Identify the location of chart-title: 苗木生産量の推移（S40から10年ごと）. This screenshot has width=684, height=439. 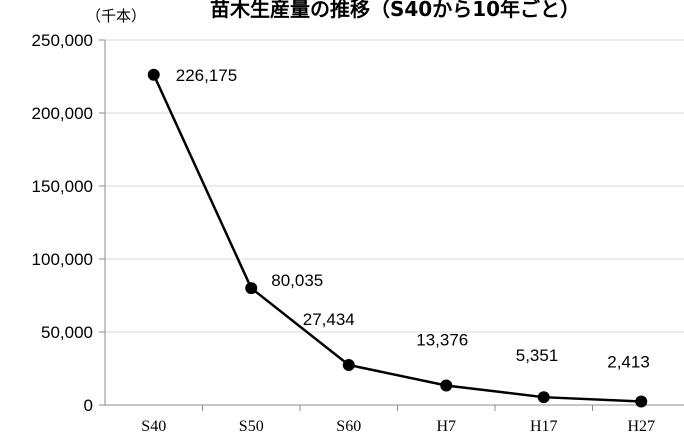
(395, 10).